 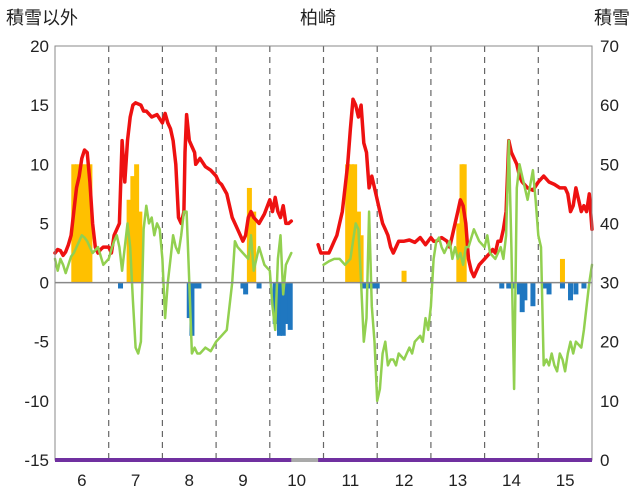 What do you see at coordinates (511, 480) in the screenshot?
I see `x-tick-label: 14` at bounding box center [511, 480].